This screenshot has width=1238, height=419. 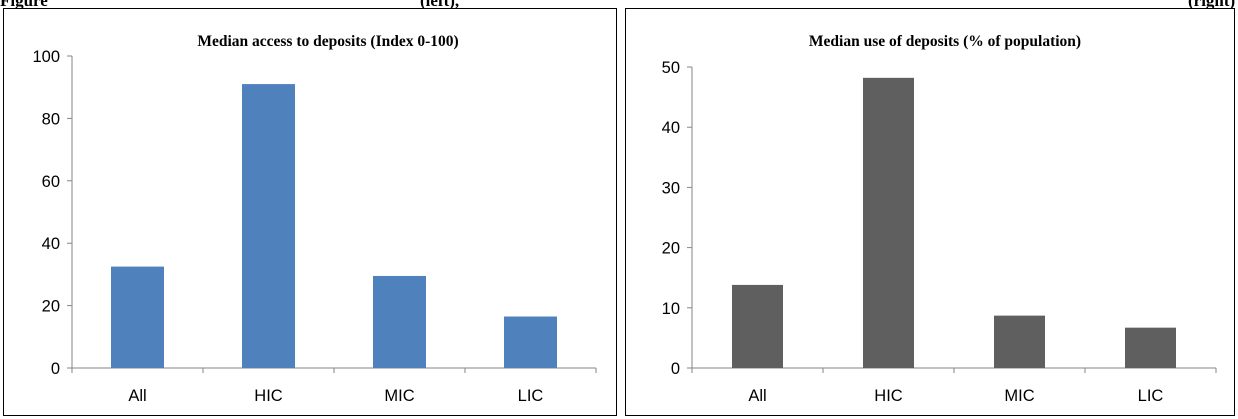 I want to click on page-heading: Figure (left), (right), so click(x=619, y=6).